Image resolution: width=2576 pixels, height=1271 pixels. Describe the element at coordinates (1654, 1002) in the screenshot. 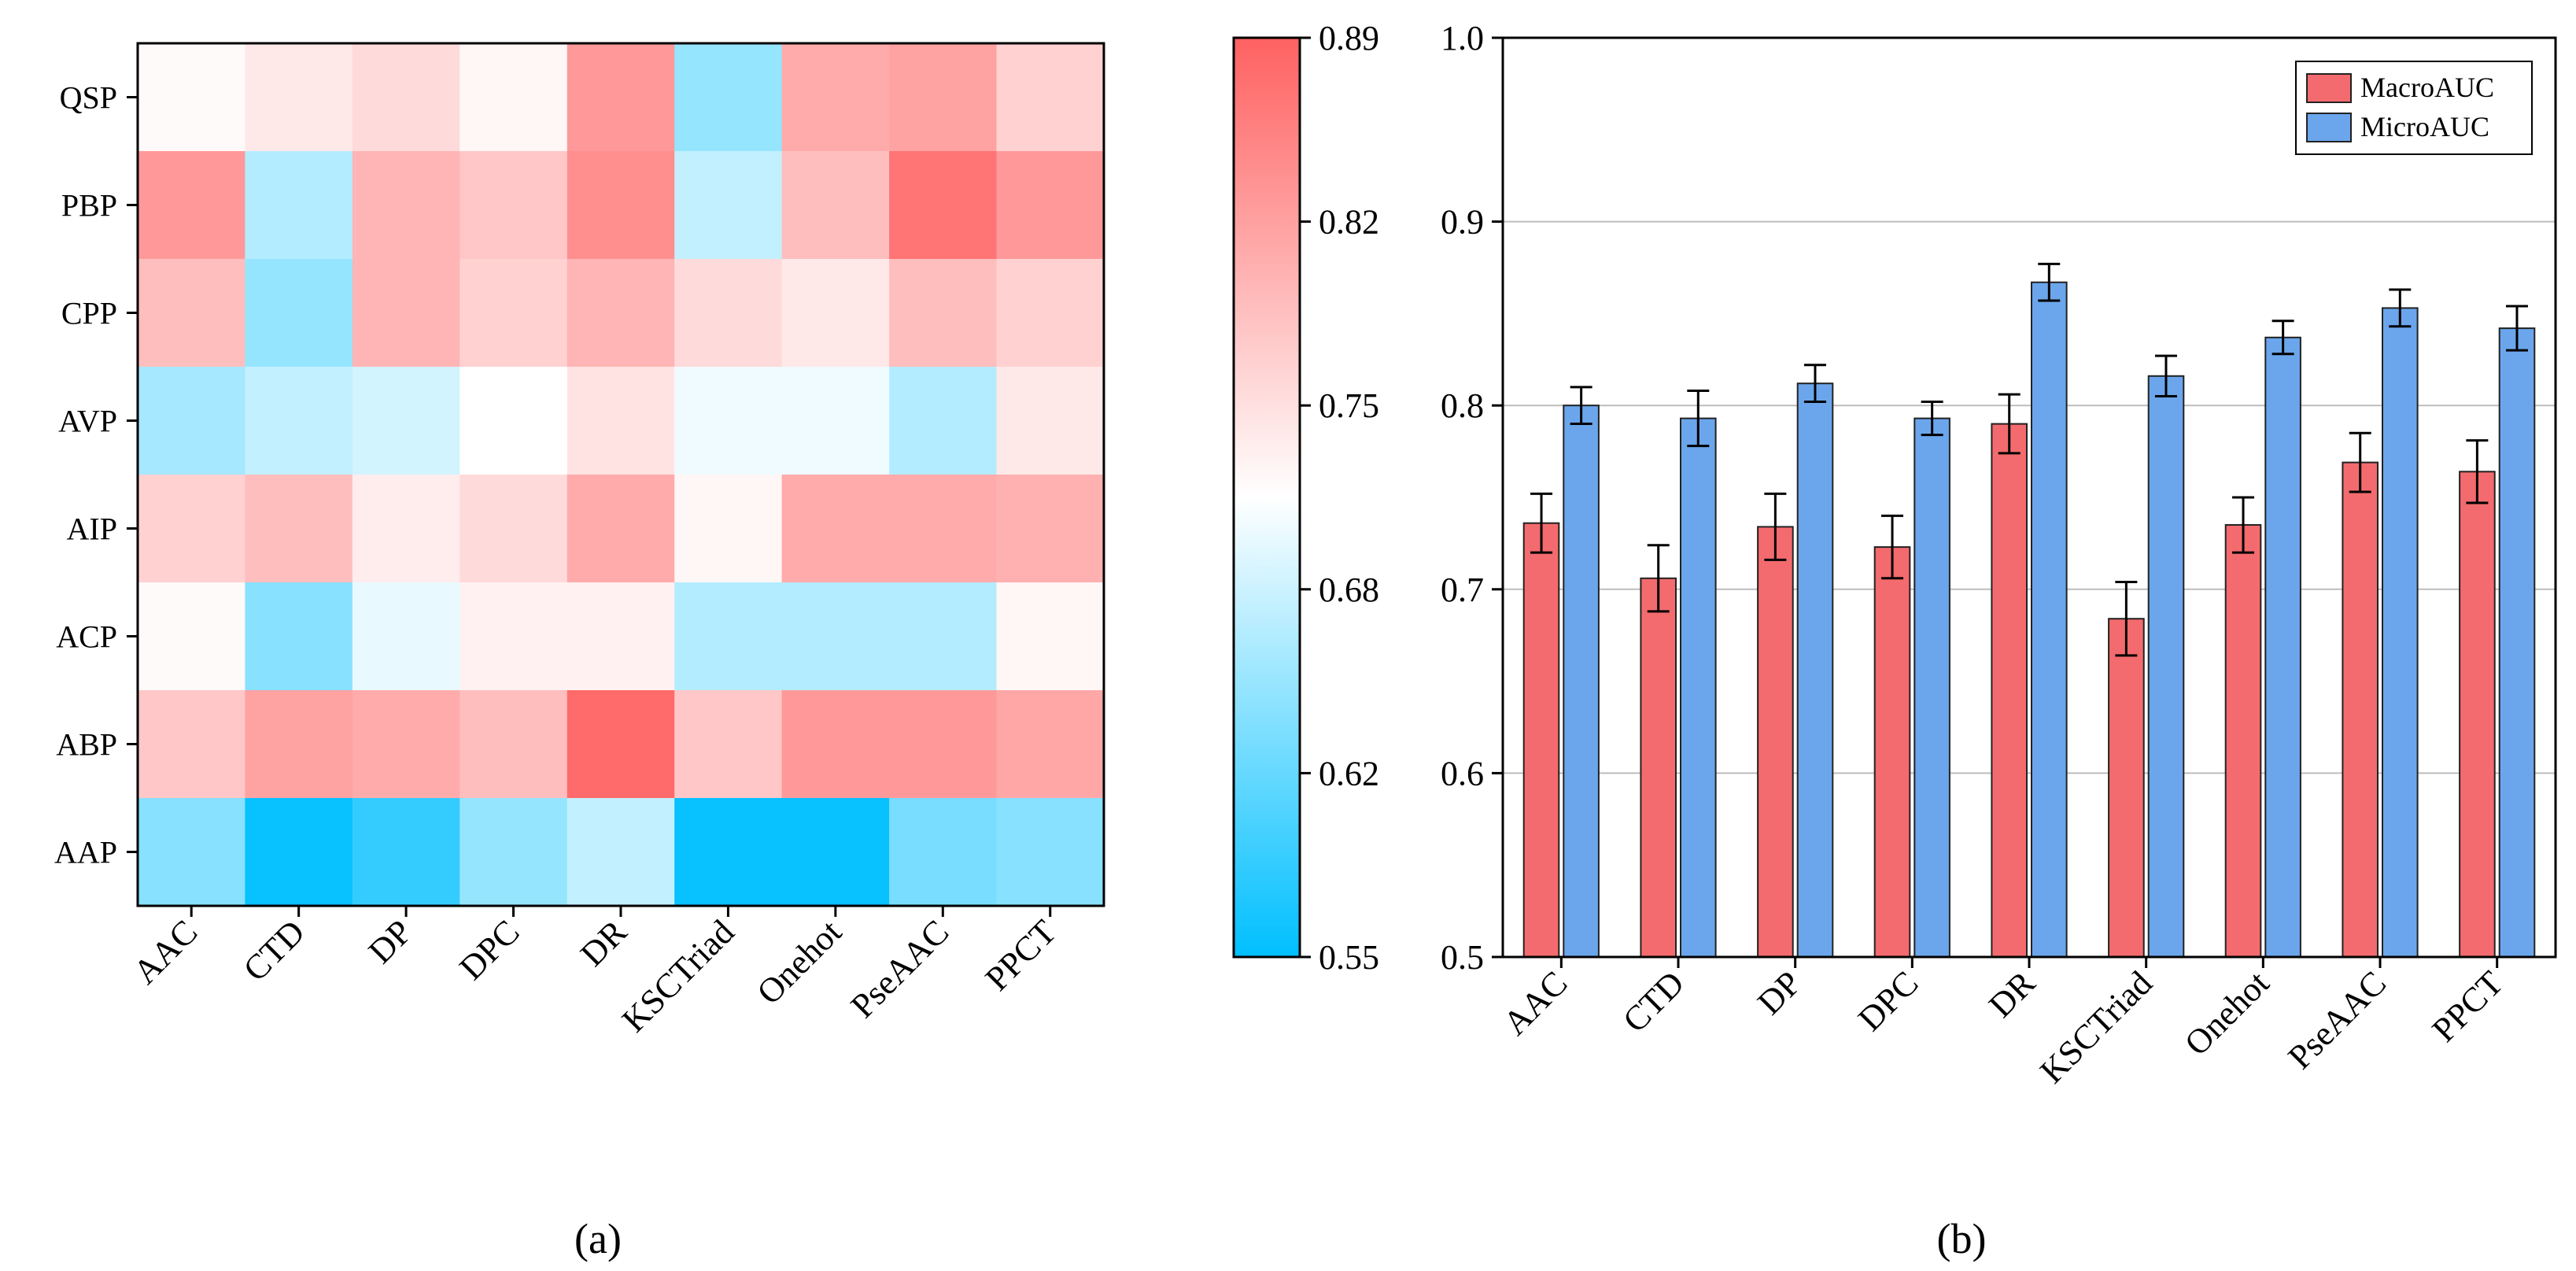

I see `bar-x-label: CTD` at that location.